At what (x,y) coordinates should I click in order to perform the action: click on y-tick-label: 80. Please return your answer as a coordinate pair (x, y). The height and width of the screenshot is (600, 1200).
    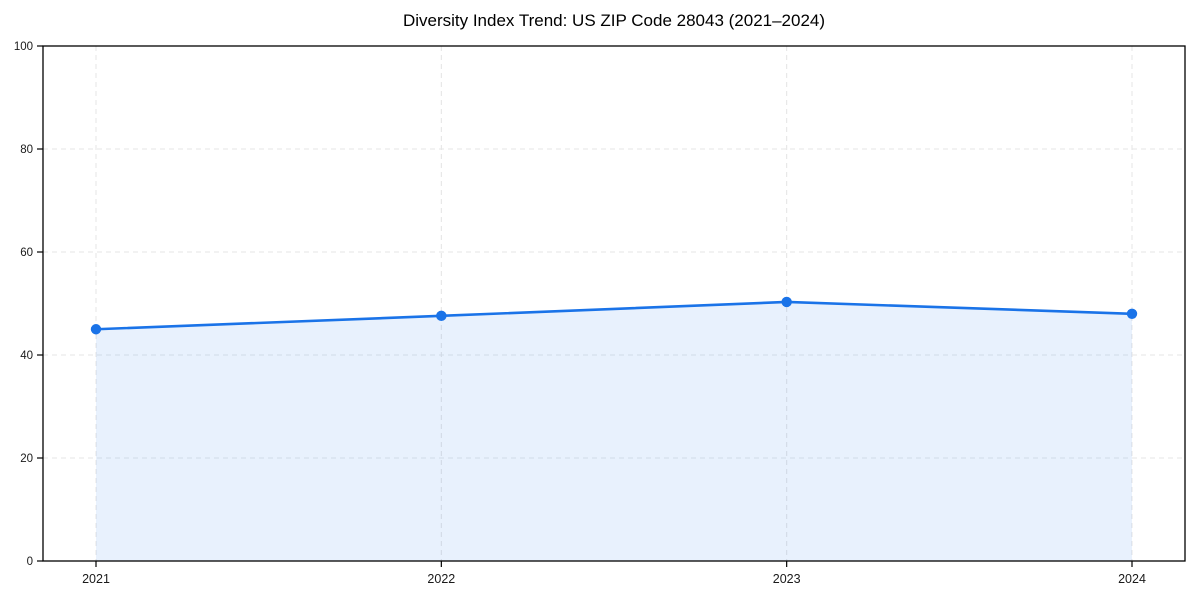
    Looking at the image, I should click on (26, 150).